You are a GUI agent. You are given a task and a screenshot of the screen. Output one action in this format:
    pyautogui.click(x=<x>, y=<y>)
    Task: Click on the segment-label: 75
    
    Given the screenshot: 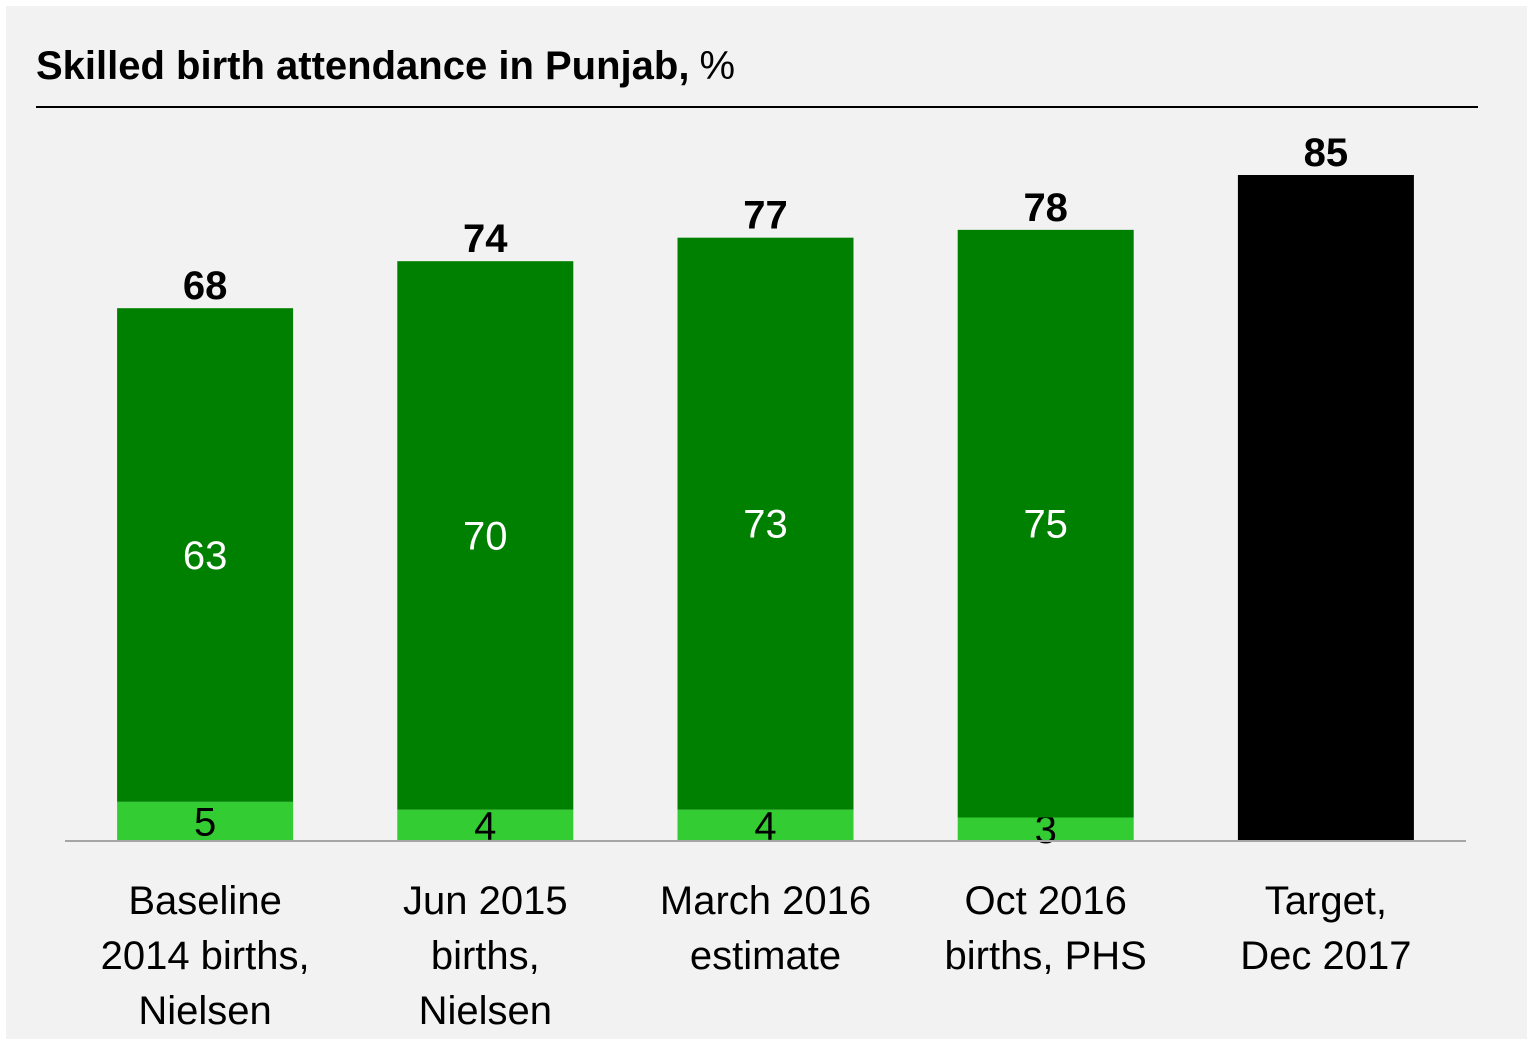 What is the action you would take?
    pyautogui.click(x=1045, y=525)
    